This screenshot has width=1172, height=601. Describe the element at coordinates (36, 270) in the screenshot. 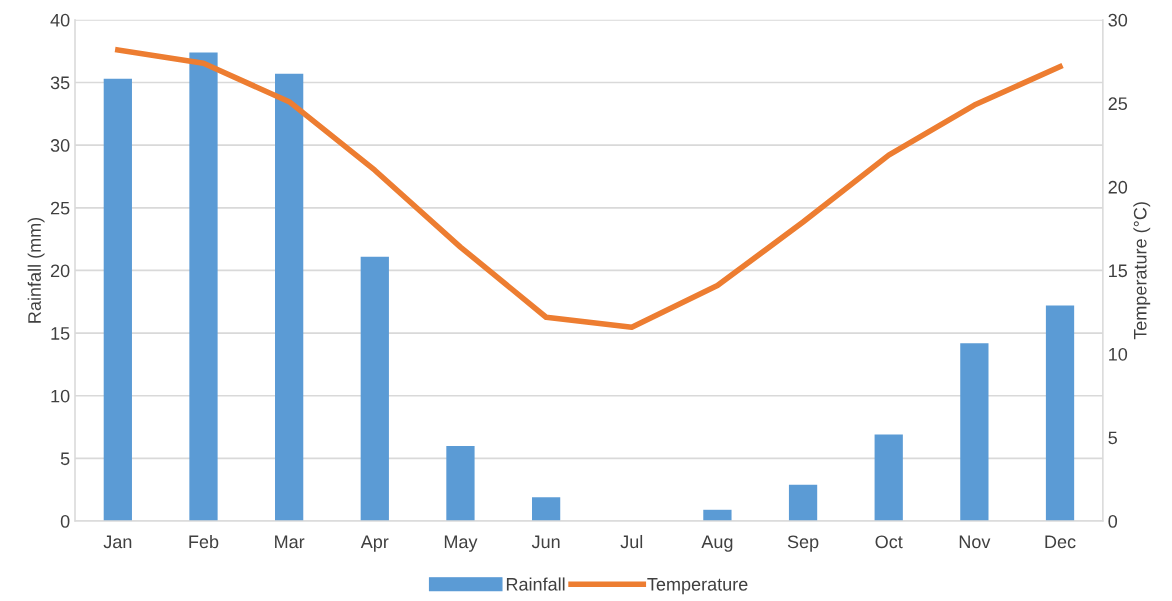

I see `y-axis-title: Rainfall (mm)` at that location.